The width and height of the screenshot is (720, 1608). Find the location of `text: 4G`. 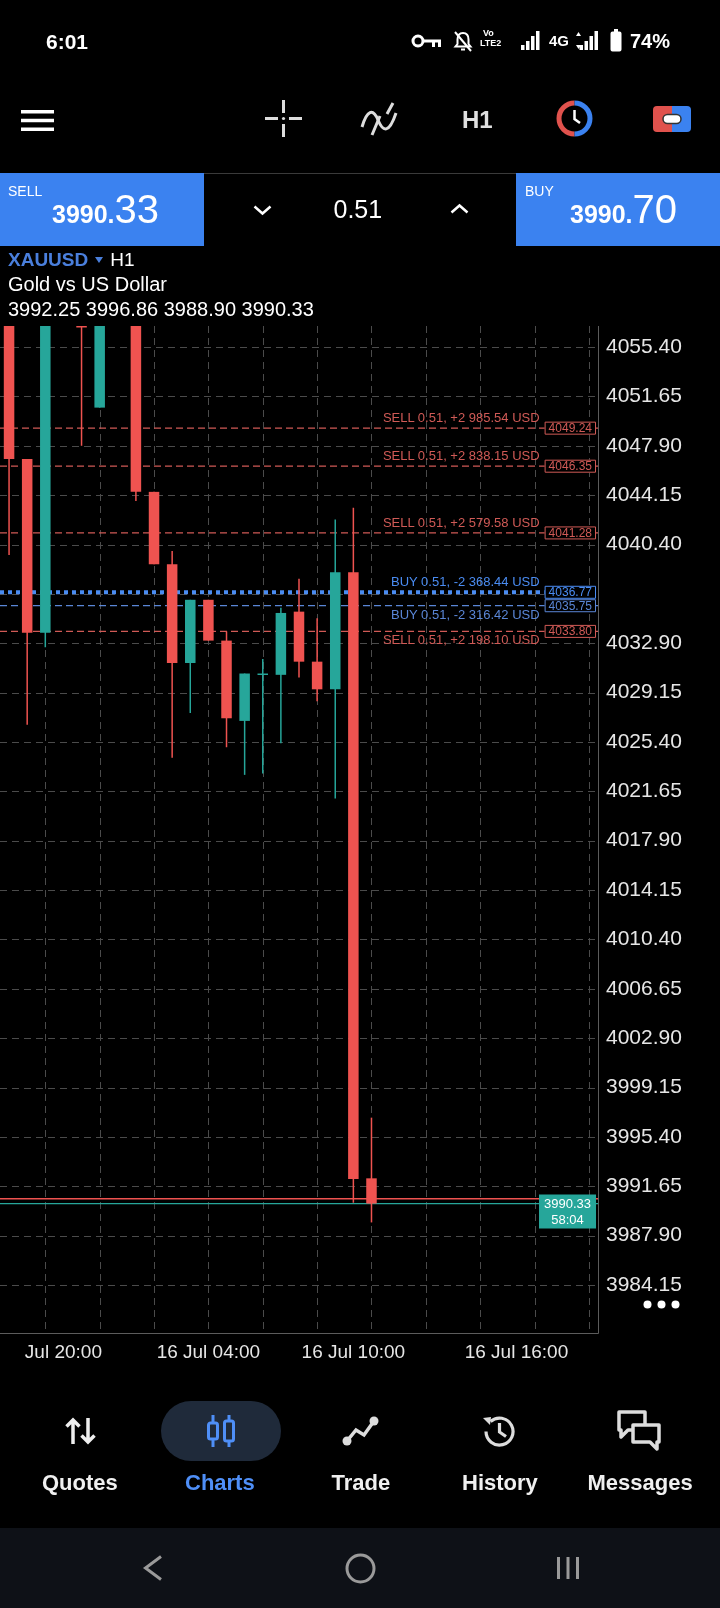

text: 4G is located at coordinates (559, 40).